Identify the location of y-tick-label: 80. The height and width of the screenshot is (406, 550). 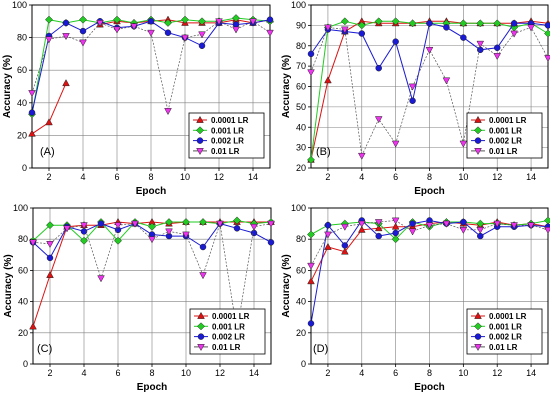
(301, 239).